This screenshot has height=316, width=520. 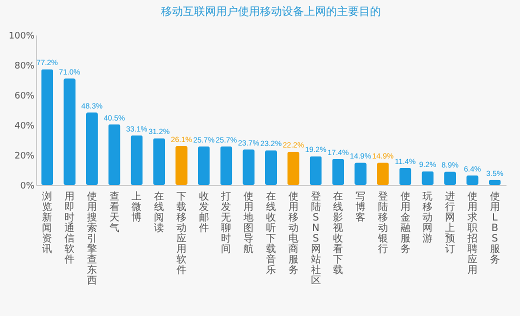 I want to click on x-tick-label: 收发邮件, so click(x=203, y=213).